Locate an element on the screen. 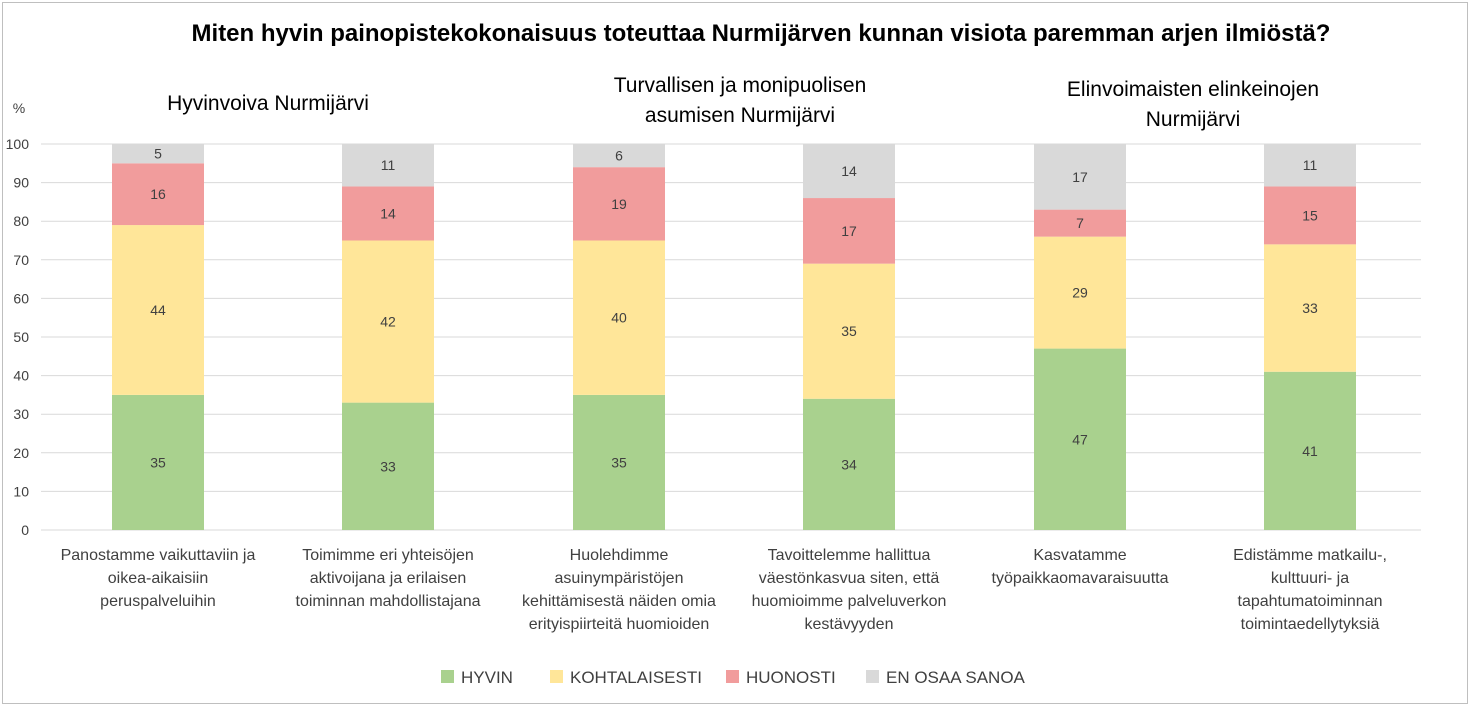  data-label: 7 is located at coordinates (1080, 223).